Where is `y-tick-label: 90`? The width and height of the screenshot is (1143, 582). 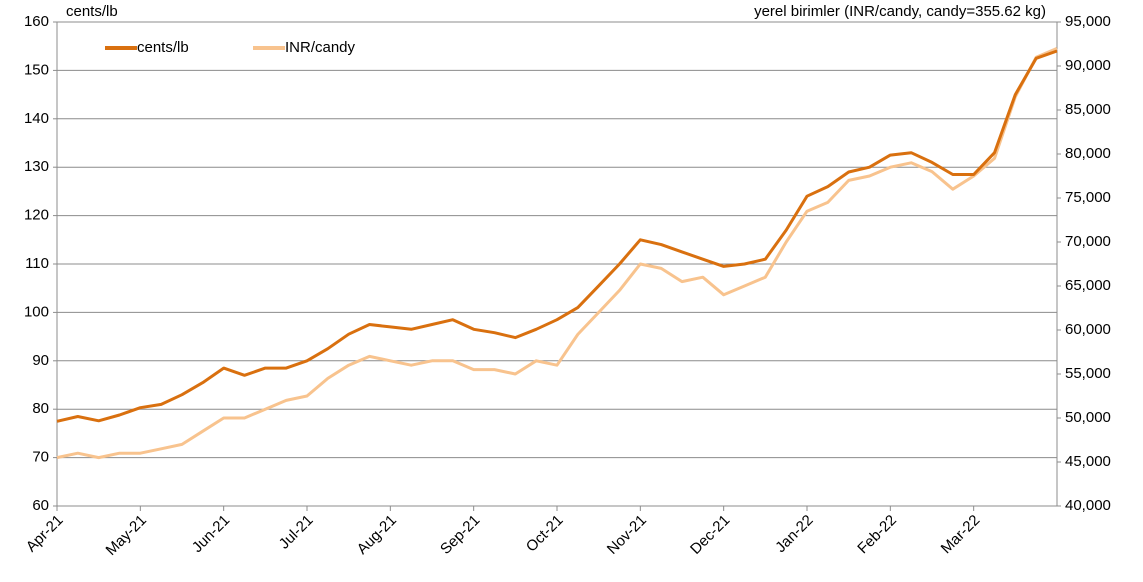 y-tick-label: 90 is located at coordinates (40, 360).